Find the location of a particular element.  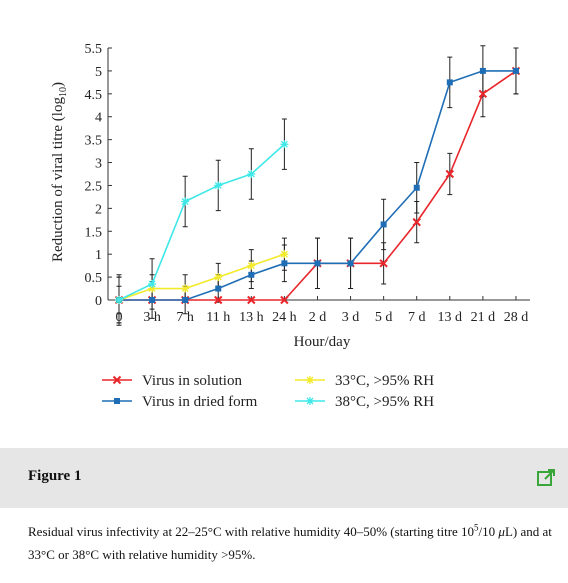

legend-label: 38°C, >95% RH is located at coordinates (384, 402).